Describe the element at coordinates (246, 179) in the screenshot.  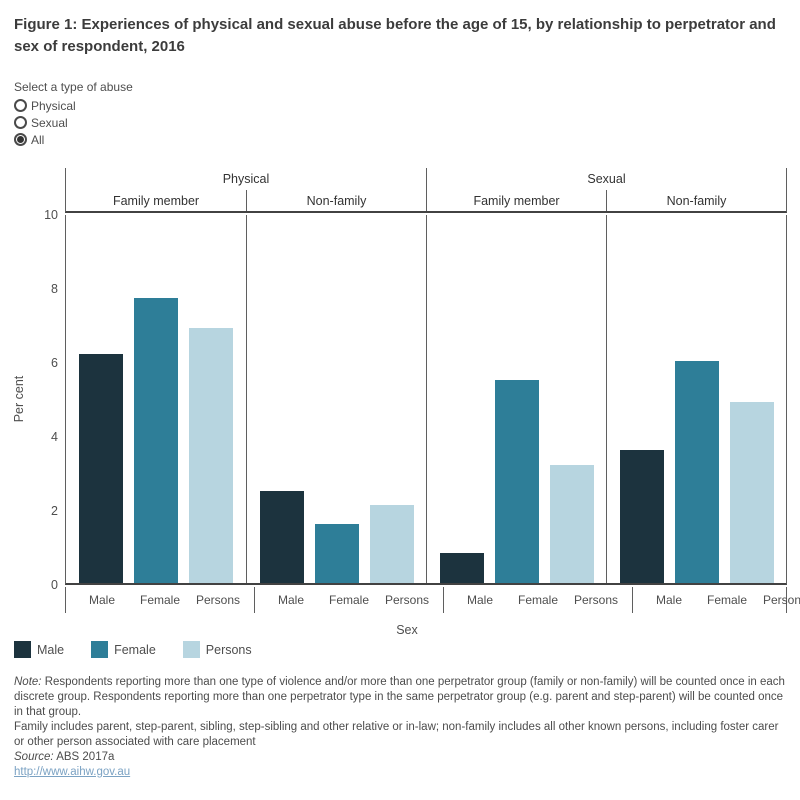
I see `header-physical: Physical` at that location.